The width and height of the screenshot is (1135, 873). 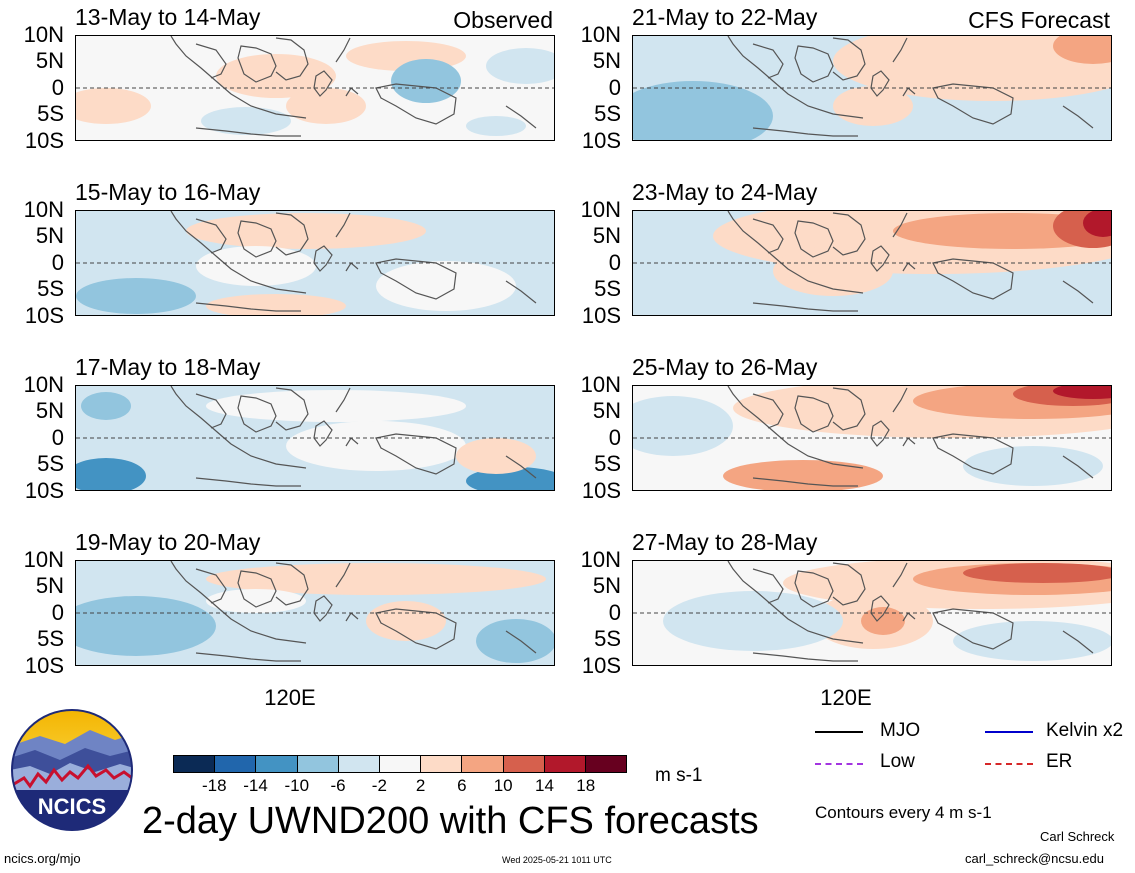 What do you see at coordinates (900, 730) in the screenshot?
I see `legend-label-mjo: MJO` at bounding box center [900, 730].